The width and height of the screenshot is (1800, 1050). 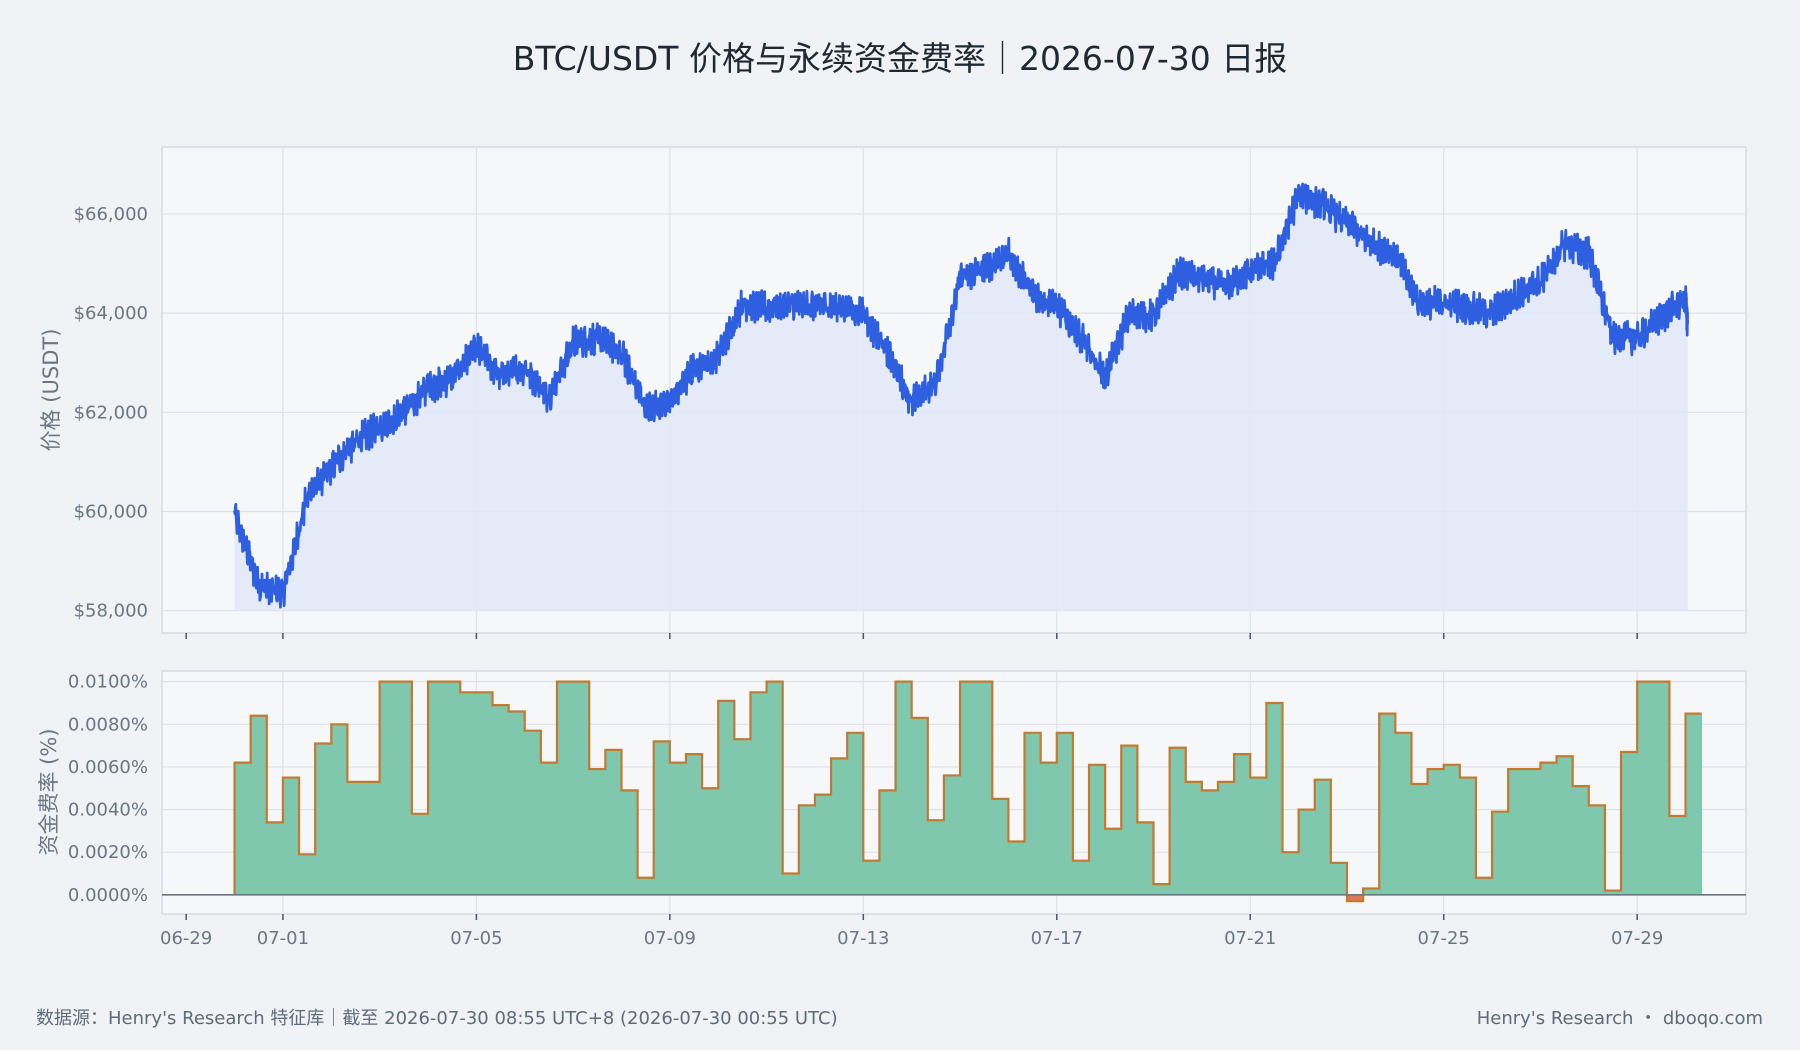 I want to click on price-y-tick-label: $58,000, so click(x=111, y=611).